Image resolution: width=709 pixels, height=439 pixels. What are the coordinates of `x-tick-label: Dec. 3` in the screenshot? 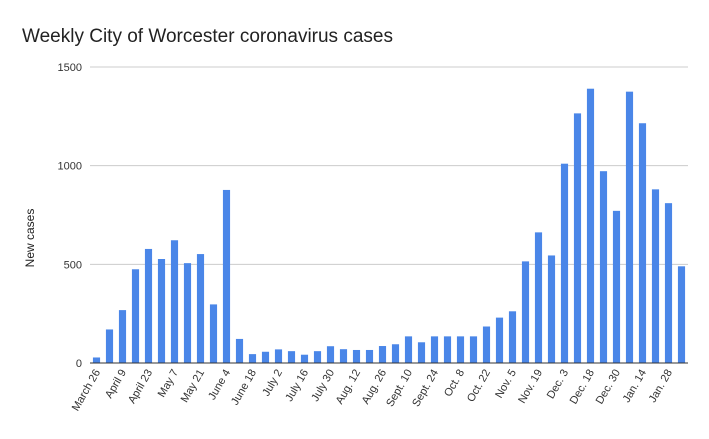 It's located at (558, 385).